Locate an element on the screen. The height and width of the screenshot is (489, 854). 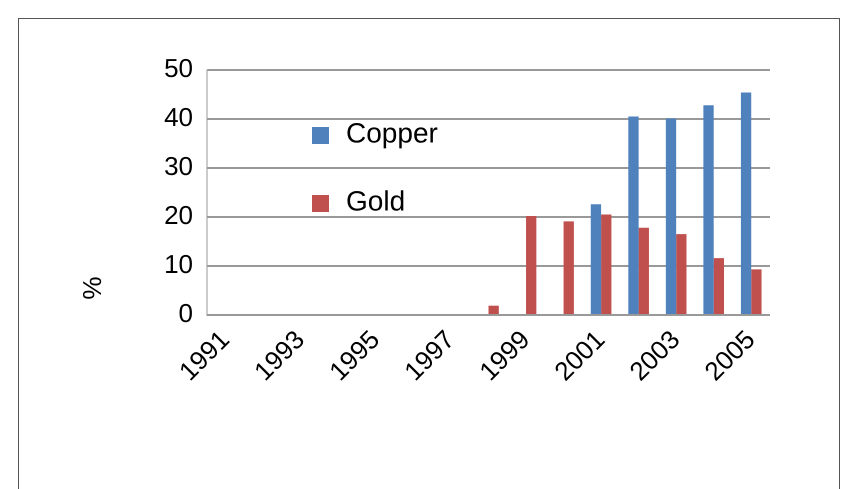
y-tick-label: 20 is located at coordinates (178, 215).